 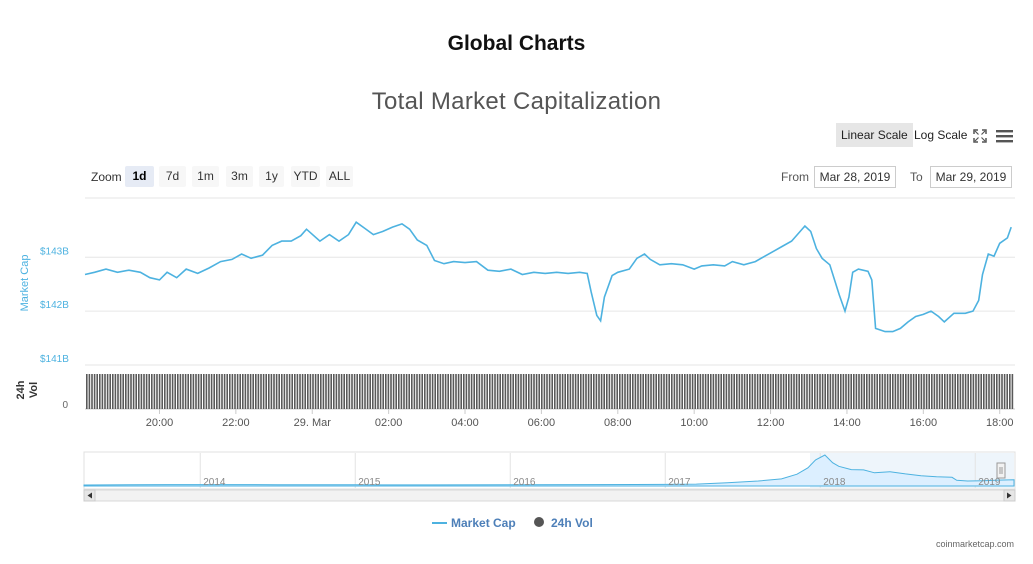 What do you see at coordinates (205, 176) in the screenshot?
I see `zoom-button-1m: 1m` at bounding box center [205, 176].